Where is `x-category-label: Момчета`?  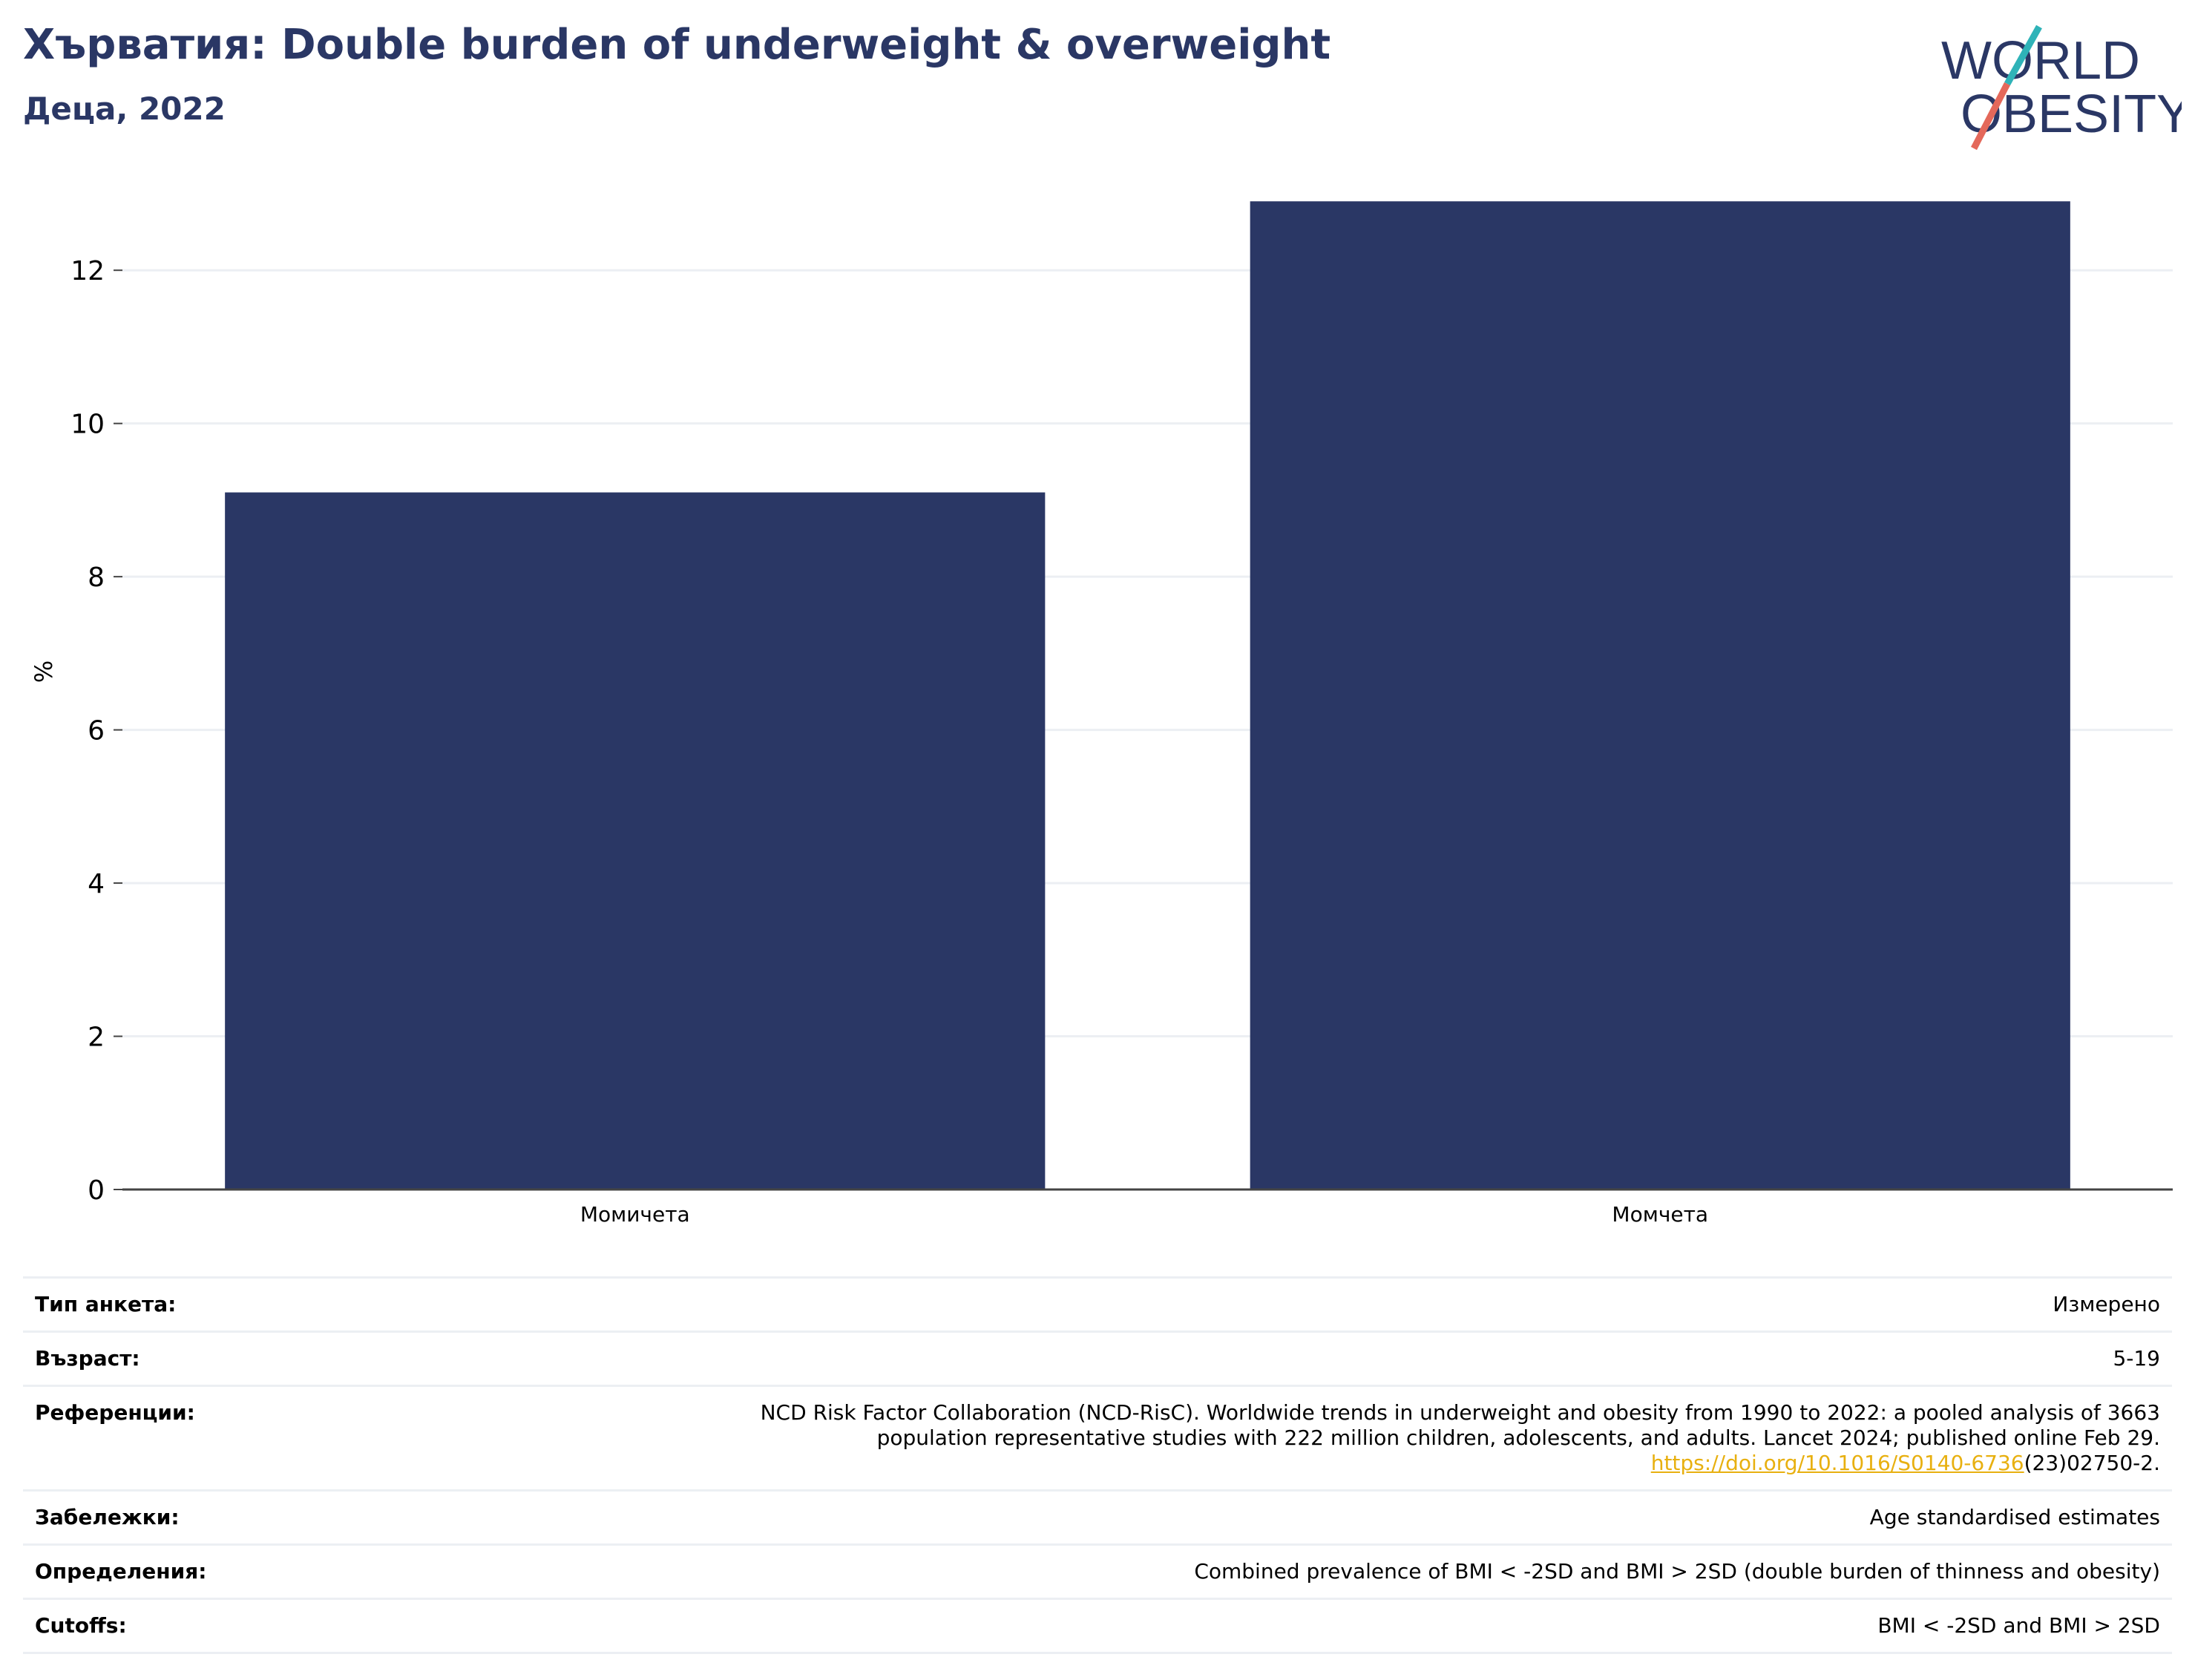 x-category-label: Момчета is located at coordinates (1660, 1215).